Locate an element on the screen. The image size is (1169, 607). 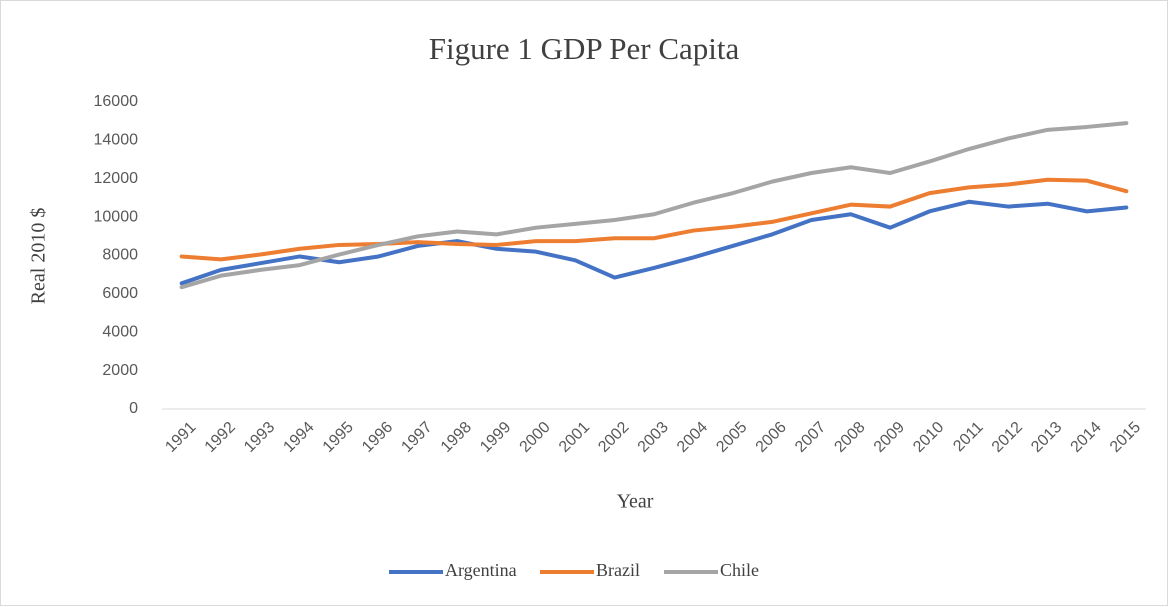
y-tick-label: 0 is located at coordinates (133, 408).